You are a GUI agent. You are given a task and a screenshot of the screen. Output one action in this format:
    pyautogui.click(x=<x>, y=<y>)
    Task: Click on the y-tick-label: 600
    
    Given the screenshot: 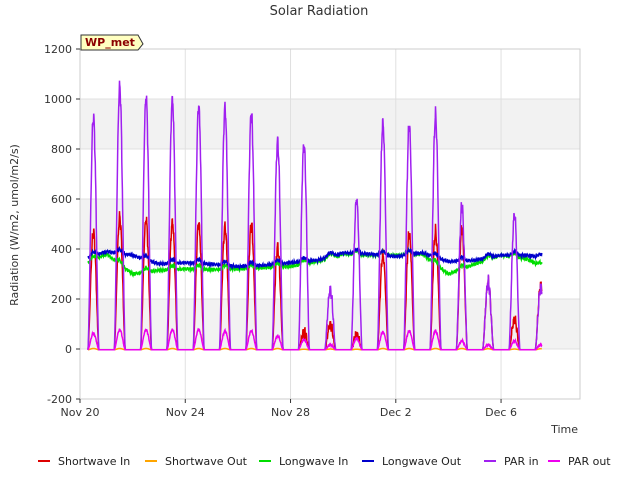 What is the action you would take?
    pyautogui.click(x=61, y=199)
    